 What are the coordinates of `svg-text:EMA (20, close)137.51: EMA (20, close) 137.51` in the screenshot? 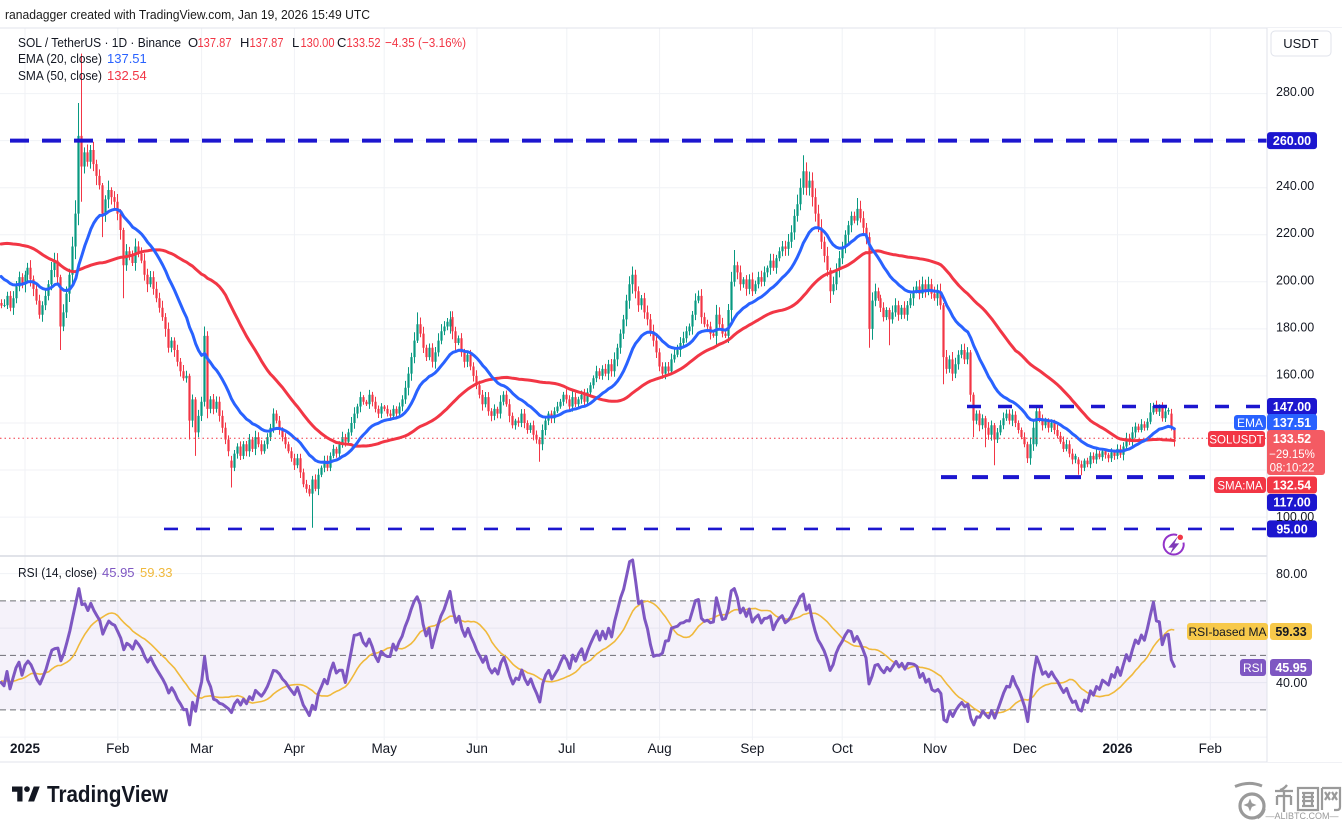 It's located at (82, 58).